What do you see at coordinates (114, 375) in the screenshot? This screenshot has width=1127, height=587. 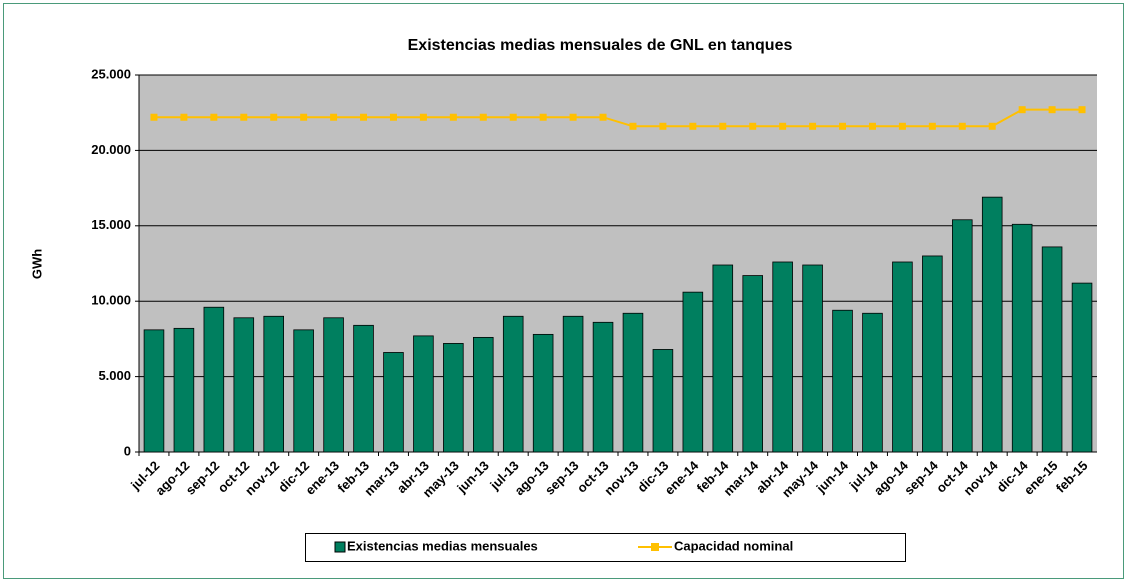 I see `y-tick-label: 5.000` at bounding box center [114, 375].